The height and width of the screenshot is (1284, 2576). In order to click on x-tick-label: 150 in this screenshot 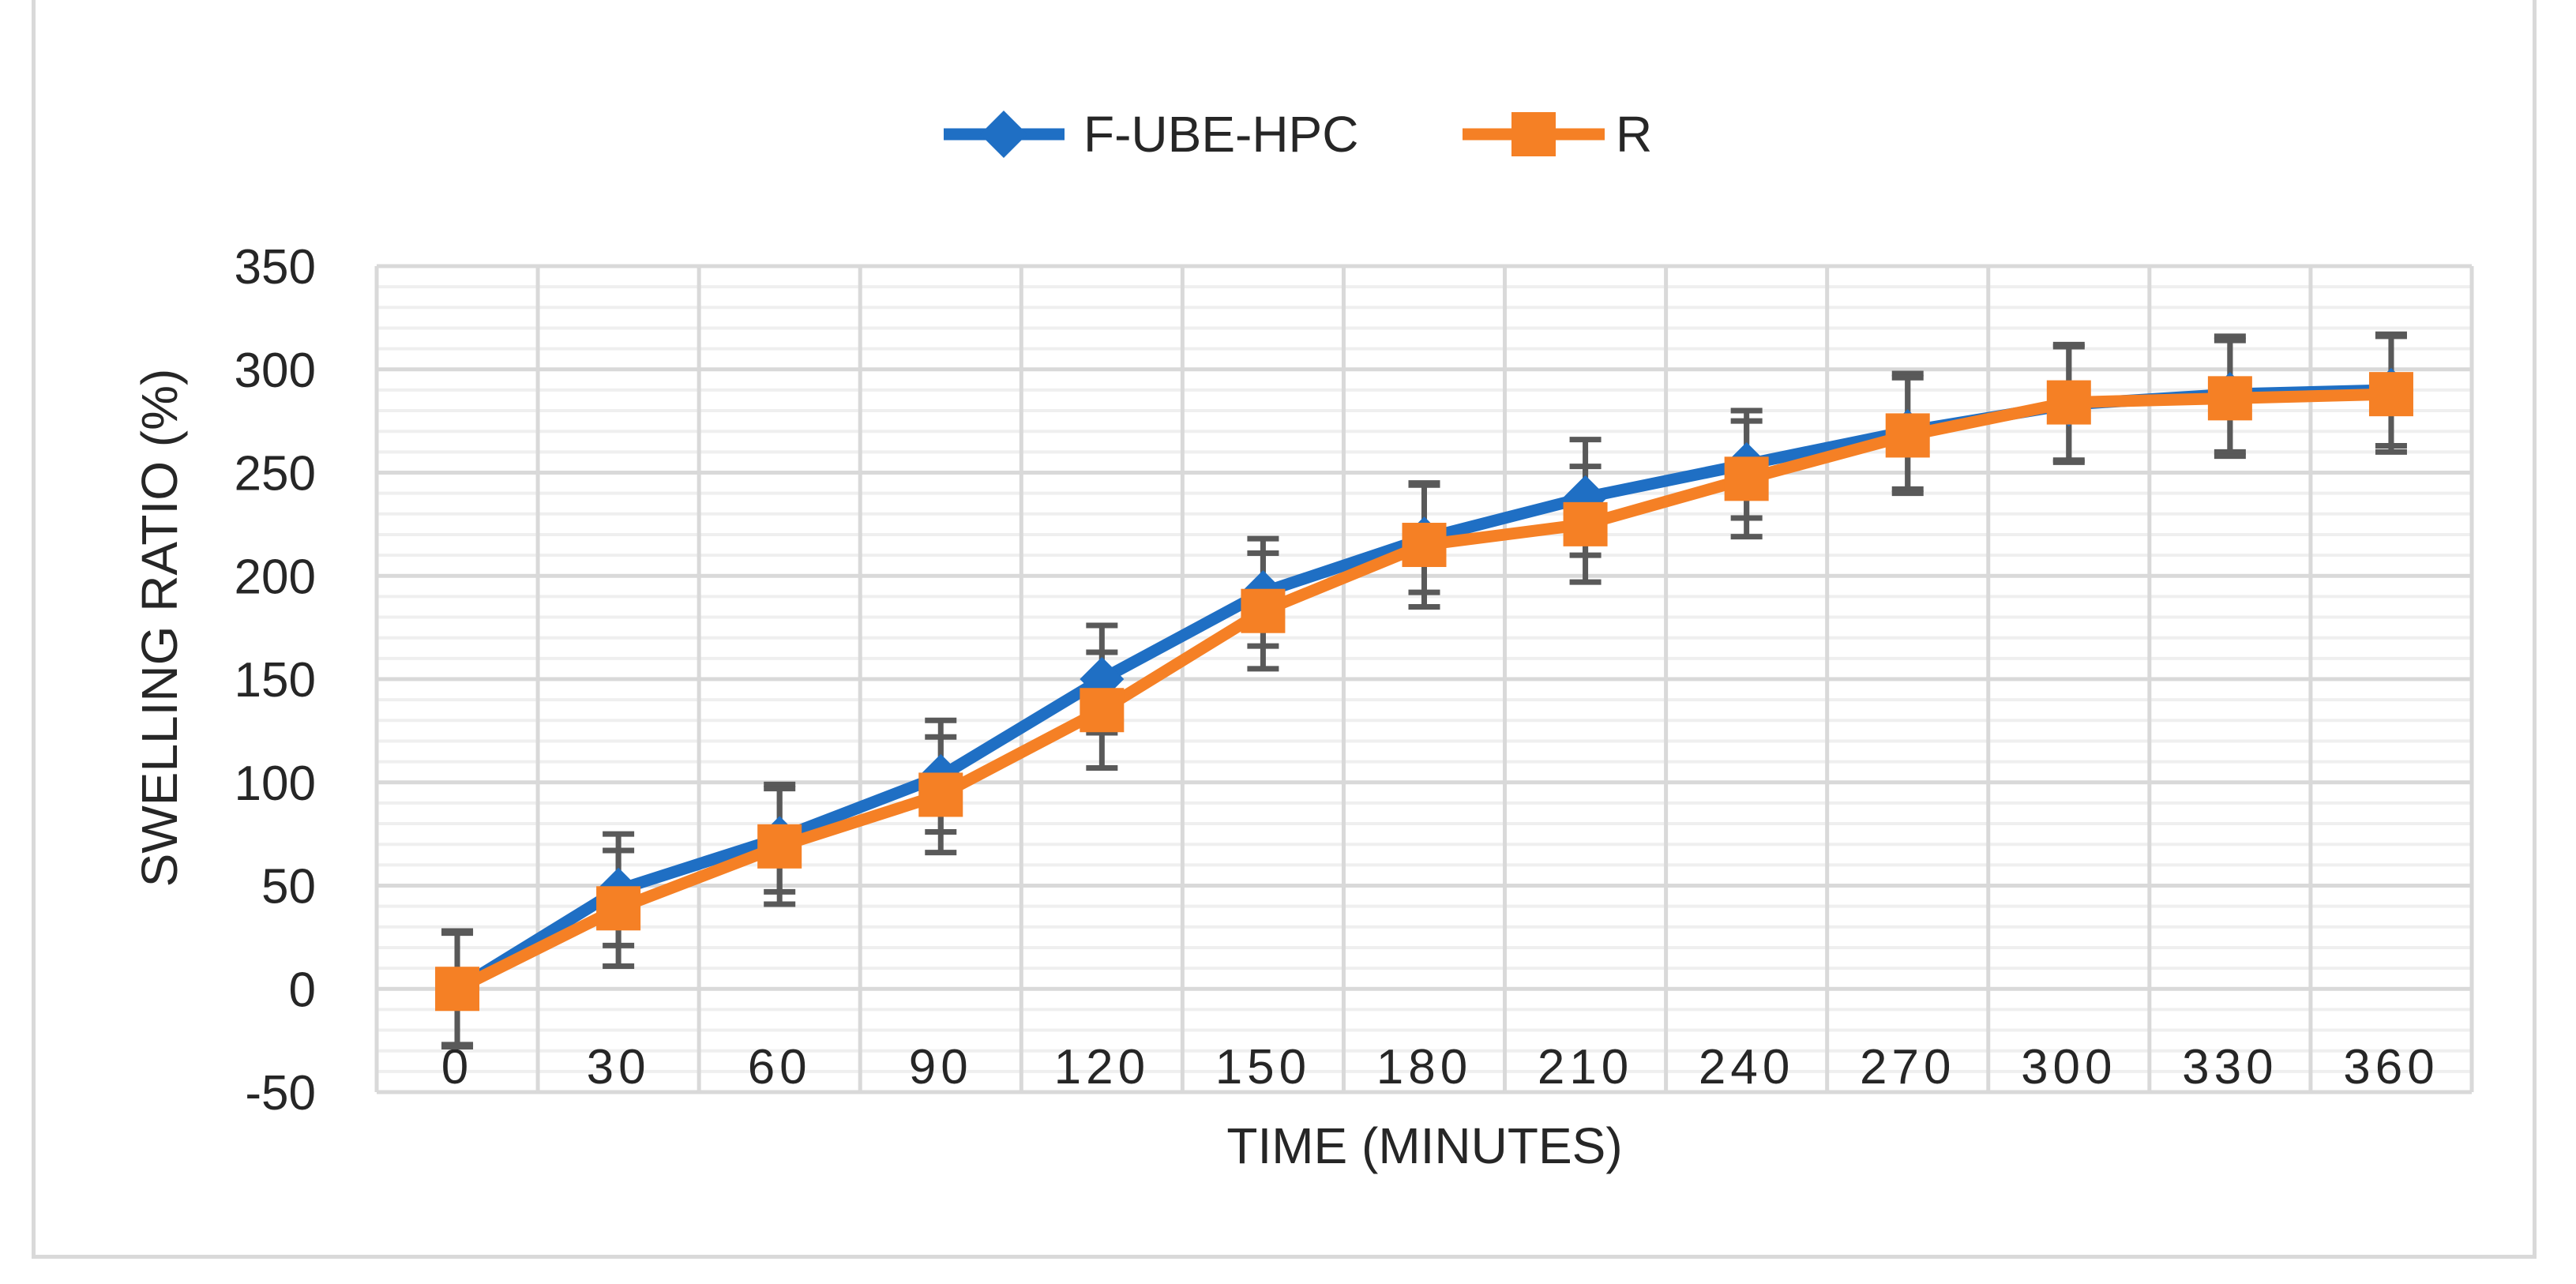, I will do `click(1263, 1067)`.